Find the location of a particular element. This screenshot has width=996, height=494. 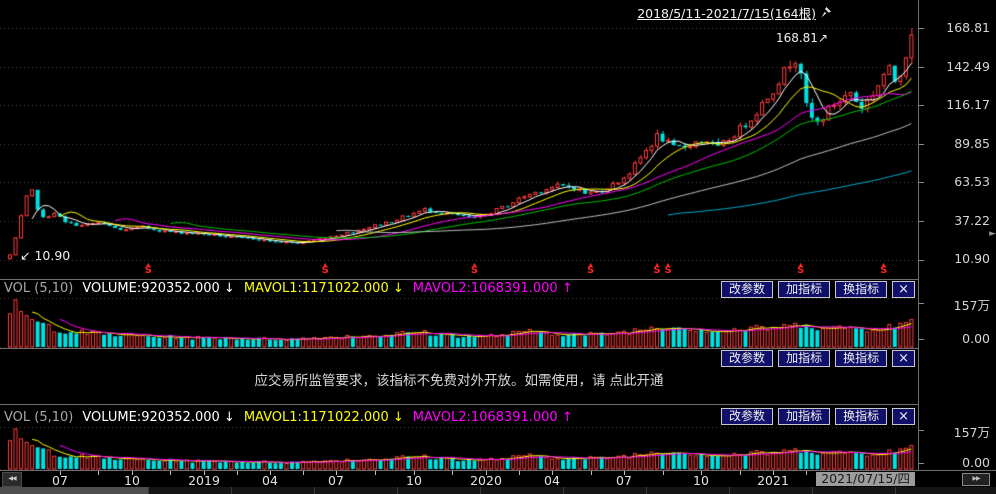

vol1-button-row: 改参数 加指标 换指标 × is located at coordinates (818, 289).